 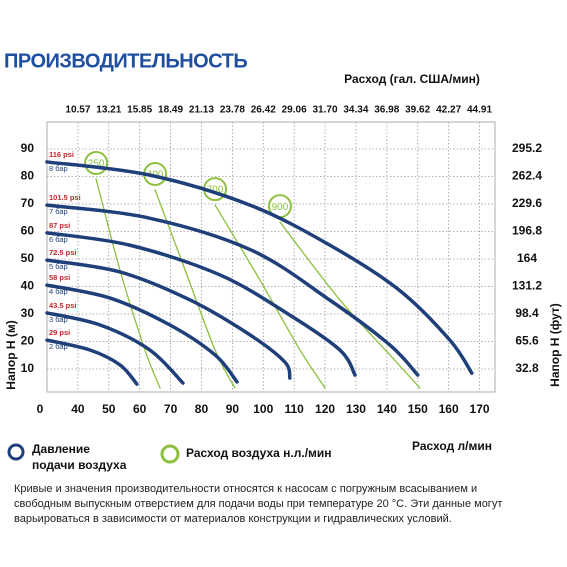 What do you see at coordinates (418, 409) in the screenshot?
I see `x-tick-label: 150` at bounding box center [418, 409].